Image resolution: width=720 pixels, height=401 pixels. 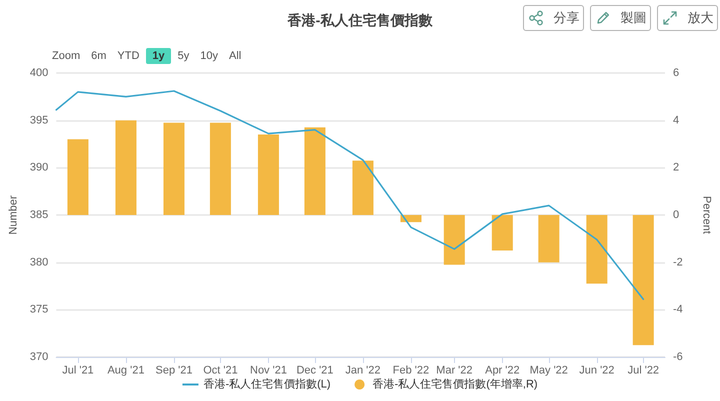 What do you see at coordinates (620, 18) in the screenshot?
I see `chart-button: 製圖` at bounding box center [620, 18].